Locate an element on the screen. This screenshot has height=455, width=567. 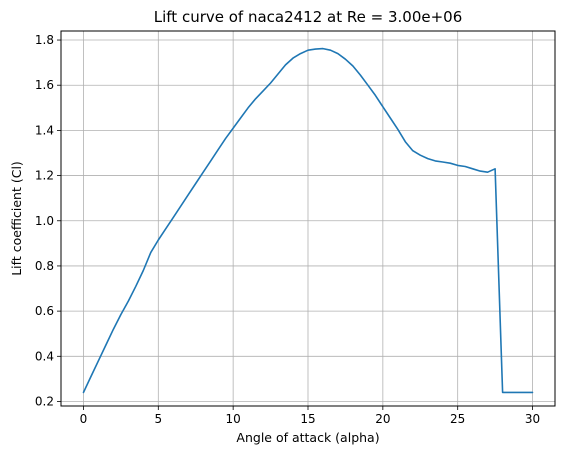
chart-title: Lift curve of naca2412 at Re = 3.00e+06 is located at coordinates (308, 17).